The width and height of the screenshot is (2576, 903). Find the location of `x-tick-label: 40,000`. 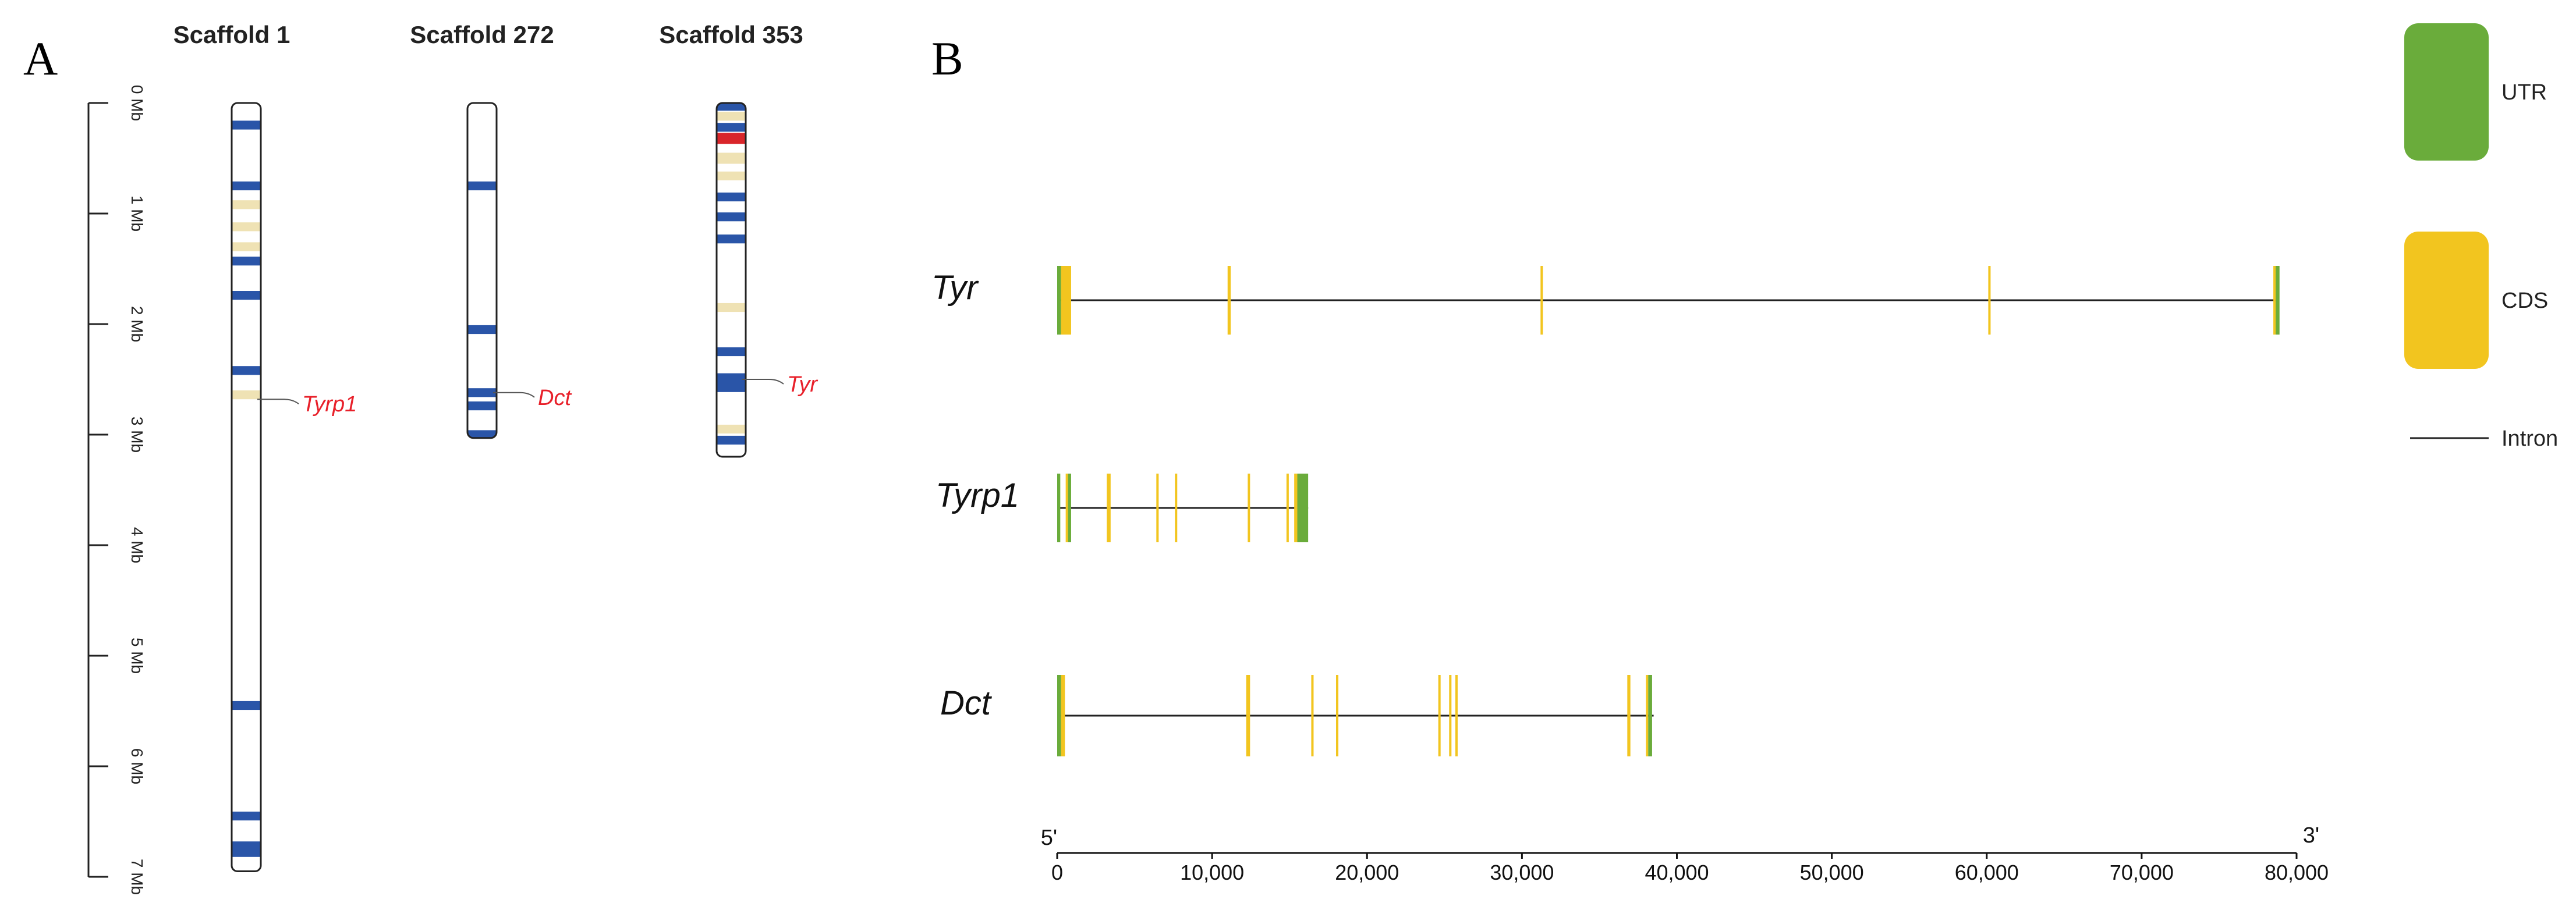

x-tick-label: 40,000 is located at coordinates (1677, 873).